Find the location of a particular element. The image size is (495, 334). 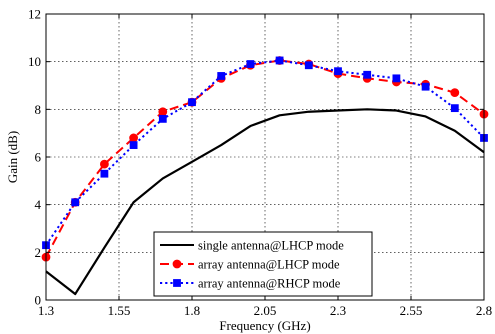

legend-entry: array antenna@RHCP mode is located at coordinates (269, 284).